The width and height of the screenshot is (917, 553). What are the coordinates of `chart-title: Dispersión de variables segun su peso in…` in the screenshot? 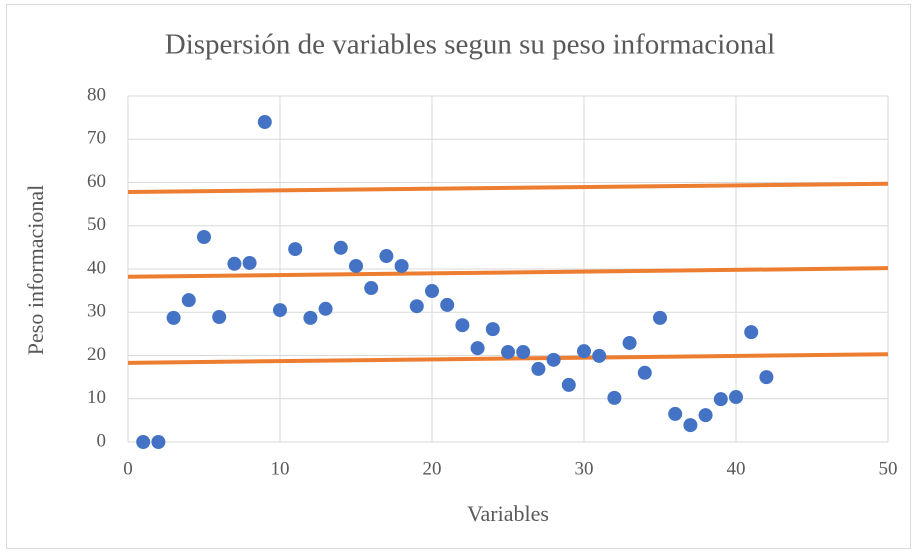 It's located at (470, 45).